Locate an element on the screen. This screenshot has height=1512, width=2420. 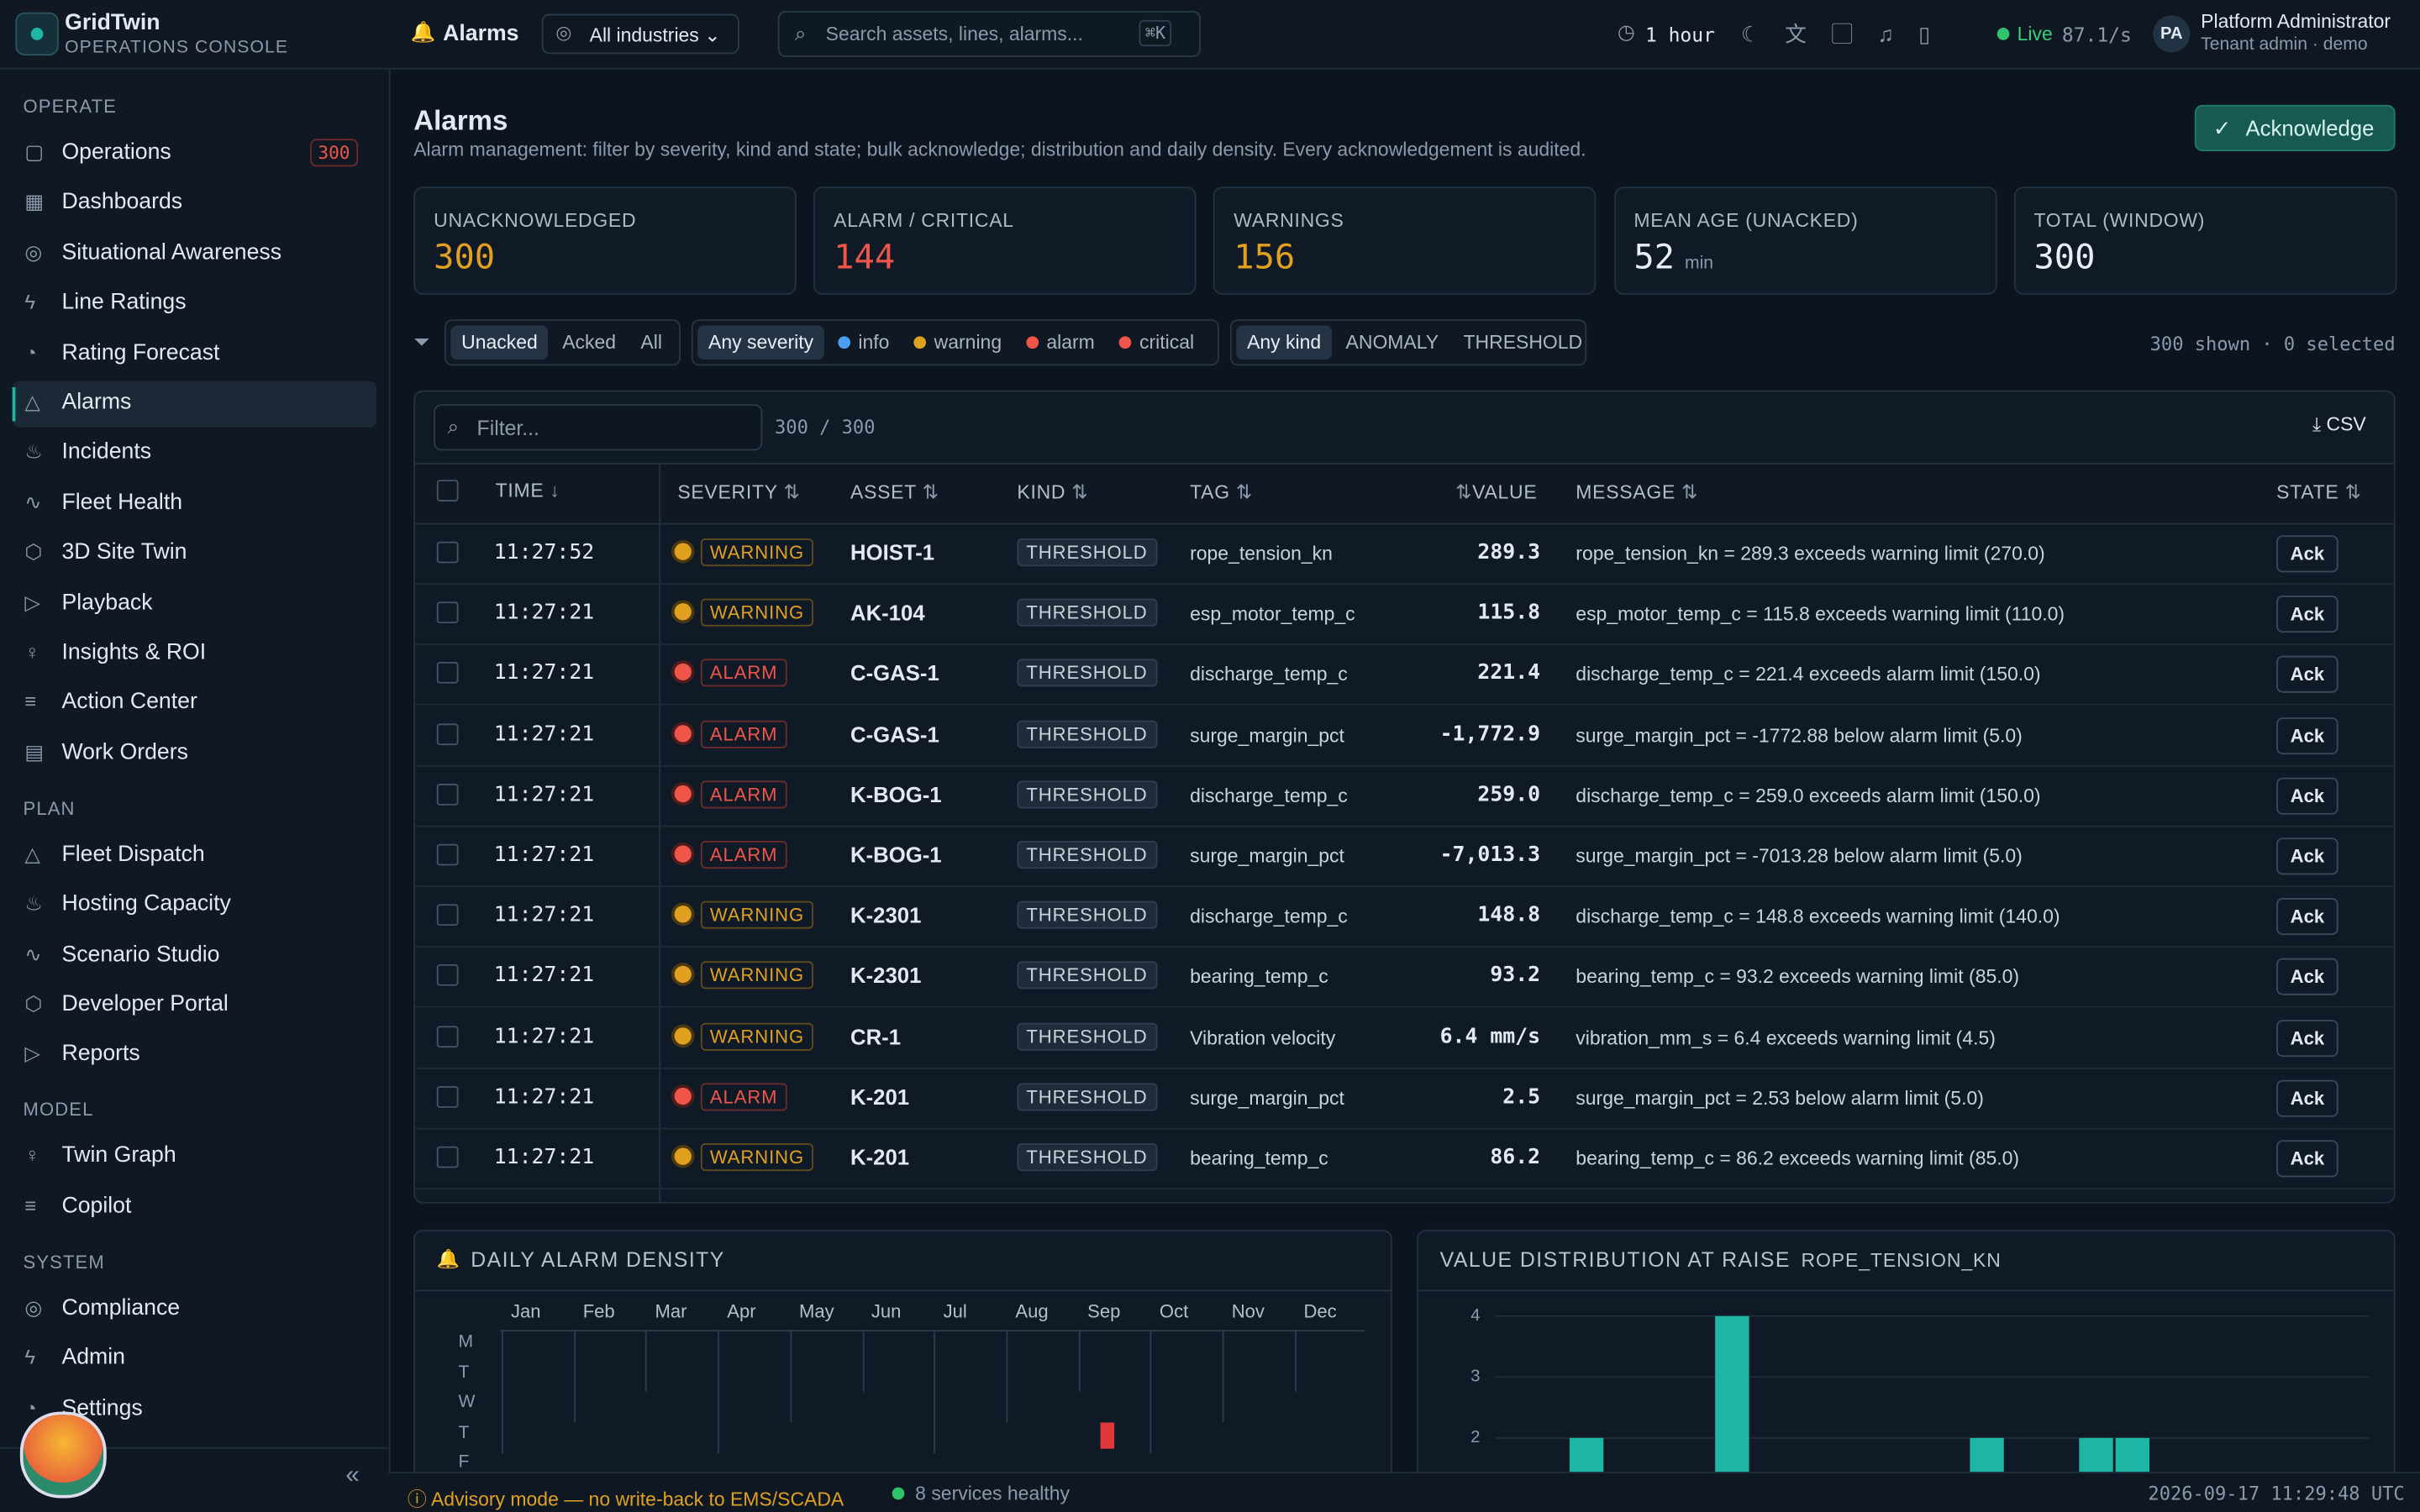
filter-option: alarm is located at coordinates (1061, 343).